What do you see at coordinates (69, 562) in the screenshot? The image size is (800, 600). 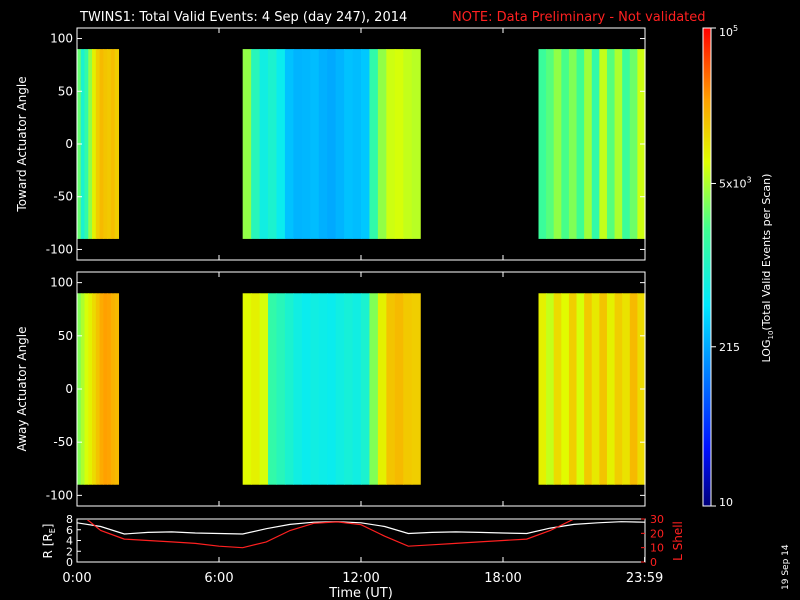 I see `r-tick-label: 0` at bounding box center [69, 562].